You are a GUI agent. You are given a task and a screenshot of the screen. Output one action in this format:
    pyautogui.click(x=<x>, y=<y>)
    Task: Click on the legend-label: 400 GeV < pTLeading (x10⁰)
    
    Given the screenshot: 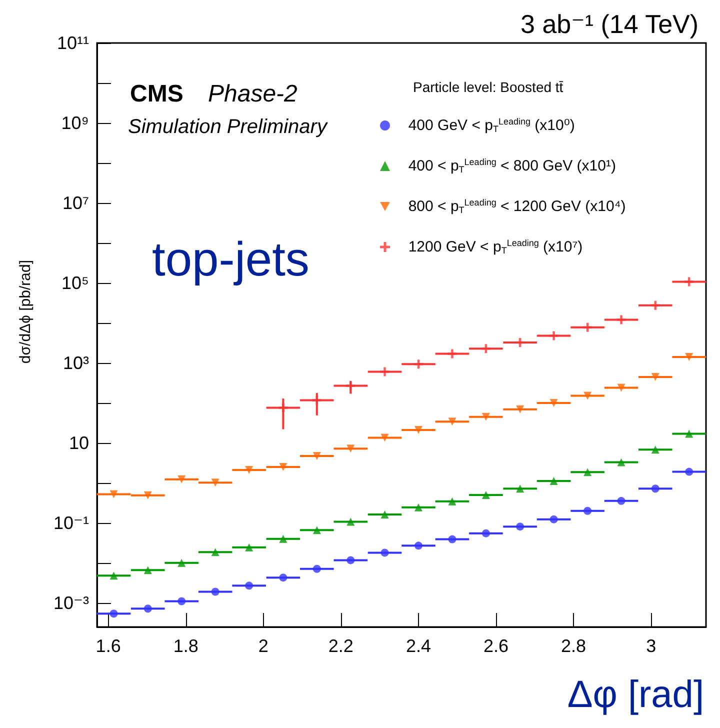 What is the action you would take?
    pyautogui.click(x=491, y=125)
    